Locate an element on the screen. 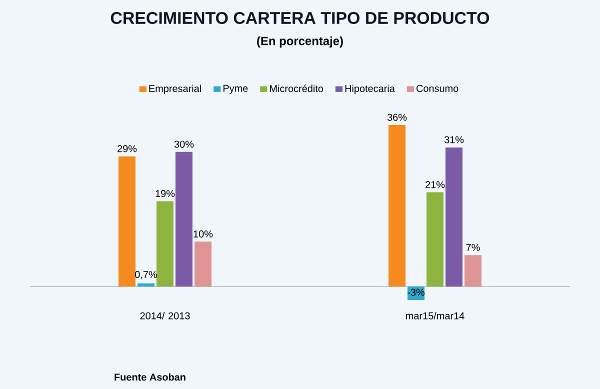  chart-subtitle: (En porcentaje) is located at coordinates (300, 42).